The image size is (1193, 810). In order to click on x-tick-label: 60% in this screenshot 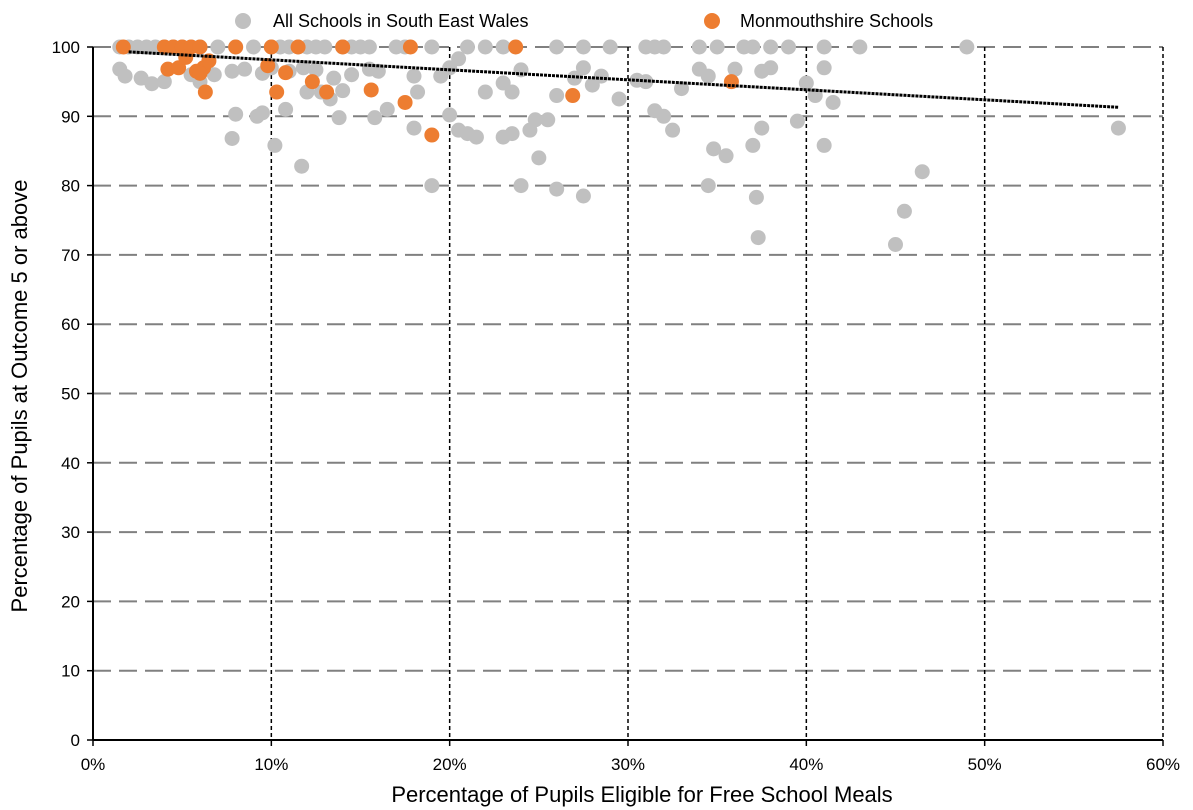, I will do `click(1163, 764)`.